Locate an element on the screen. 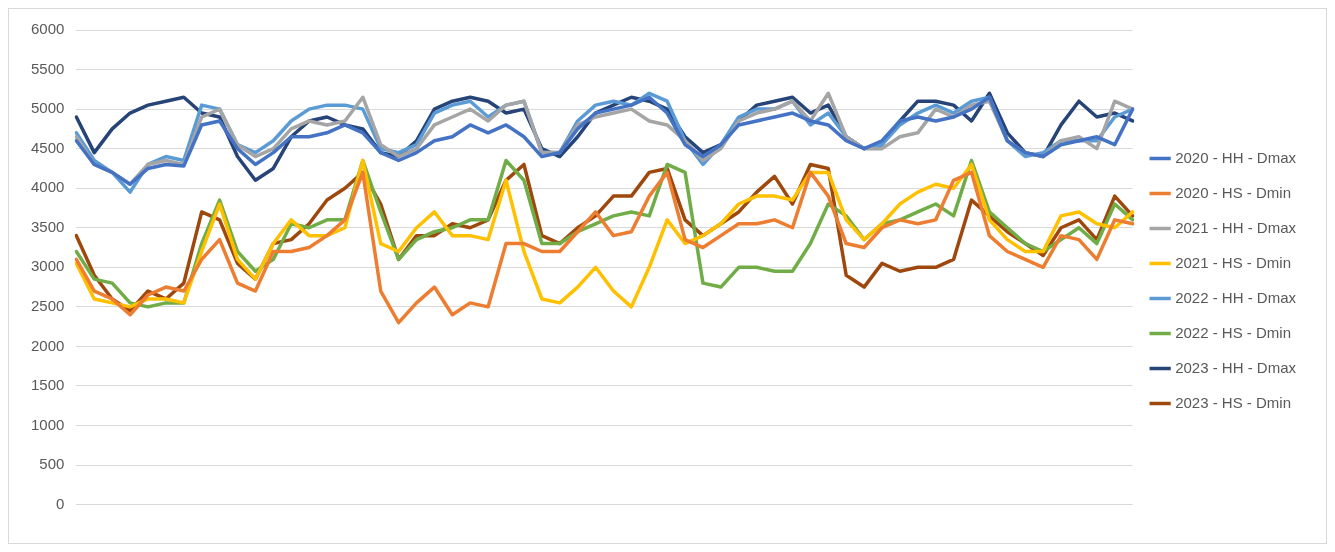 This screenshot has width=1335, height=552. y-tick-label: 5000 is located at coordinates (47, 108).